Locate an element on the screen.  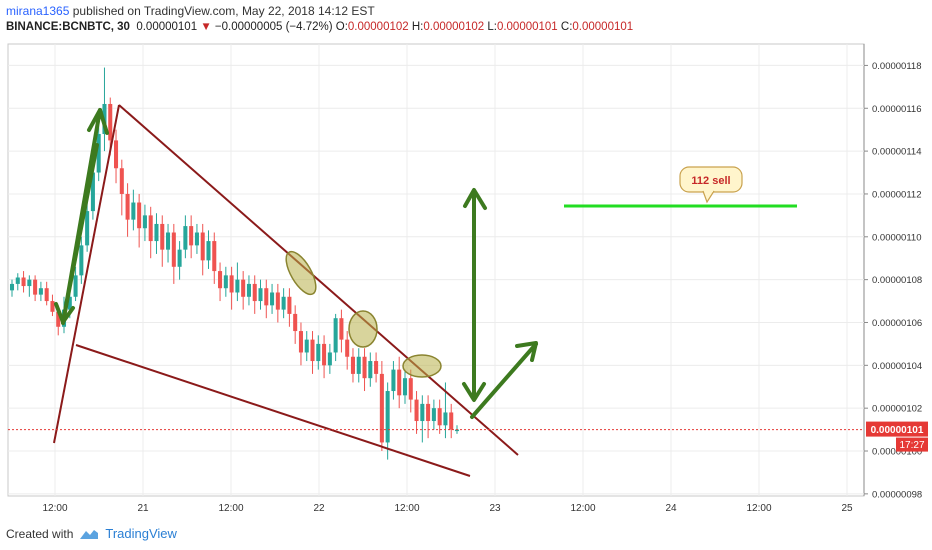
y-tick-label: 0.00000116 is located at coordinates (897, 109).